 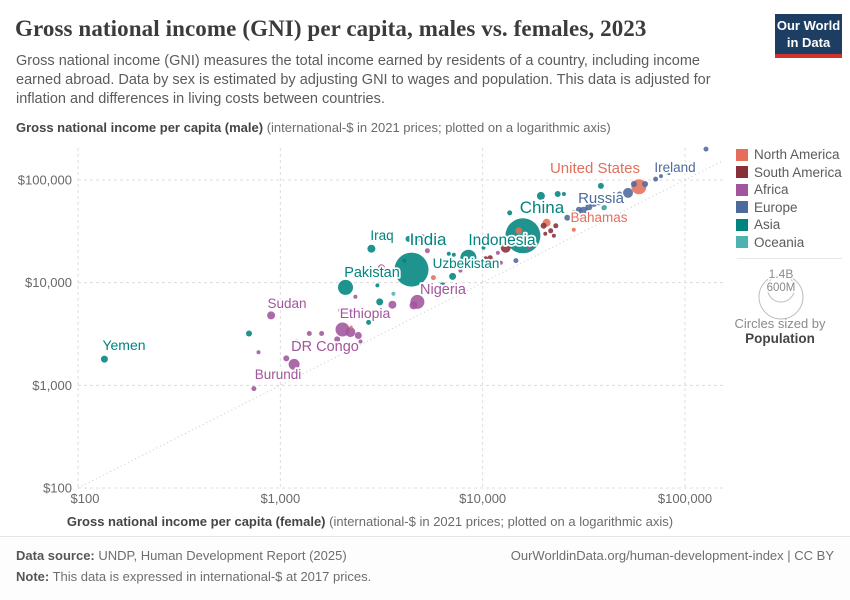 What do you see at coordinates (656, 179) in the screenshot?
I see `data-point-ireland` at bounding box center [656, 179].